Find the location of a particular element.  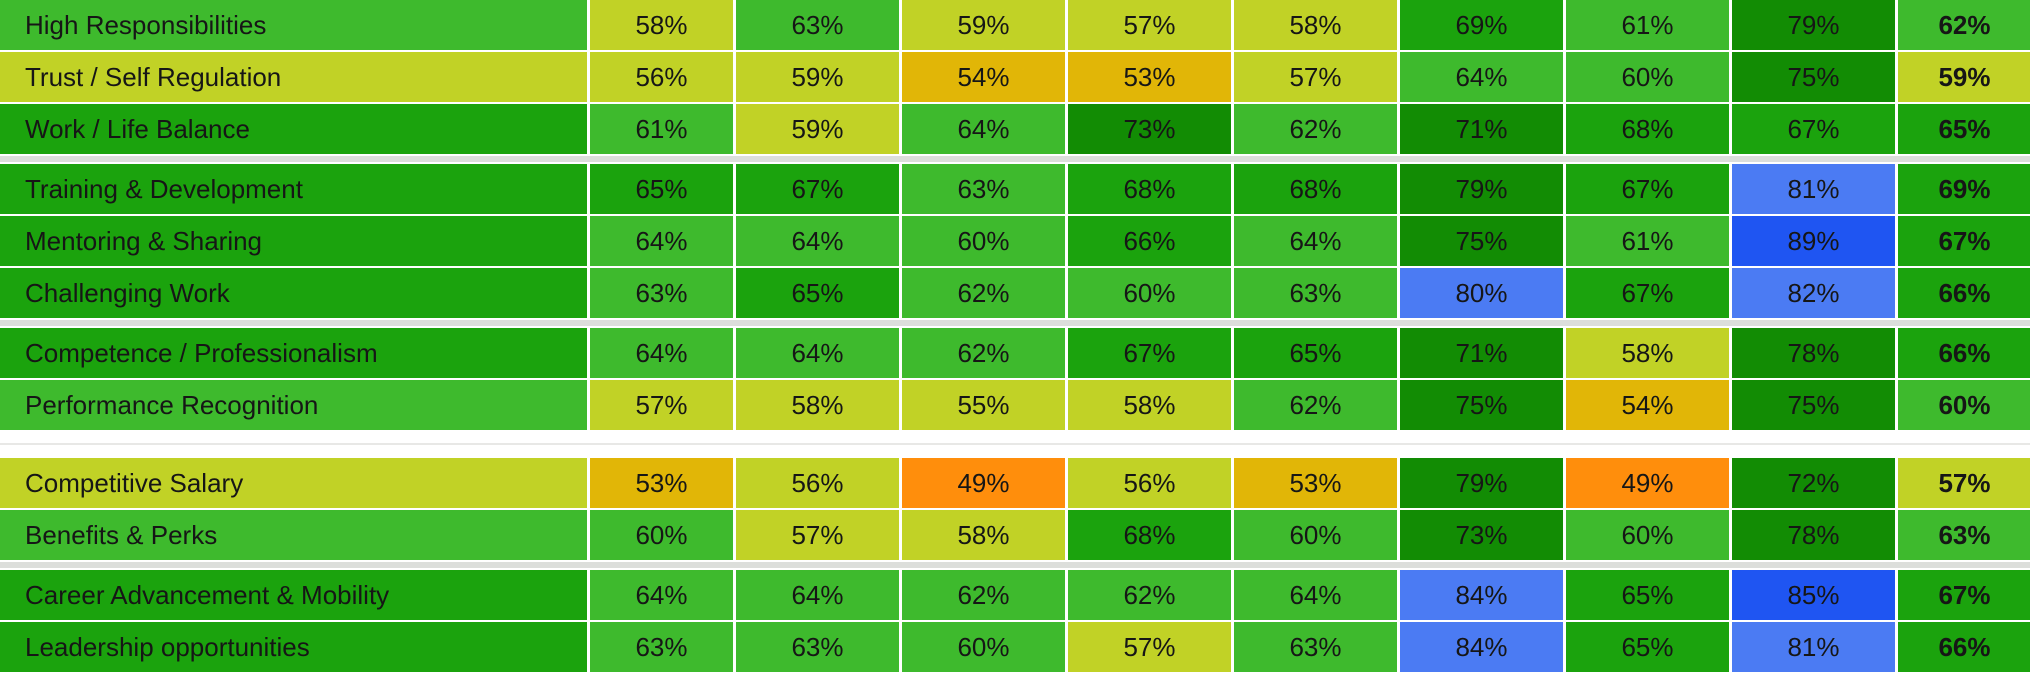

group-separator is located at coordinates (1015, 565).